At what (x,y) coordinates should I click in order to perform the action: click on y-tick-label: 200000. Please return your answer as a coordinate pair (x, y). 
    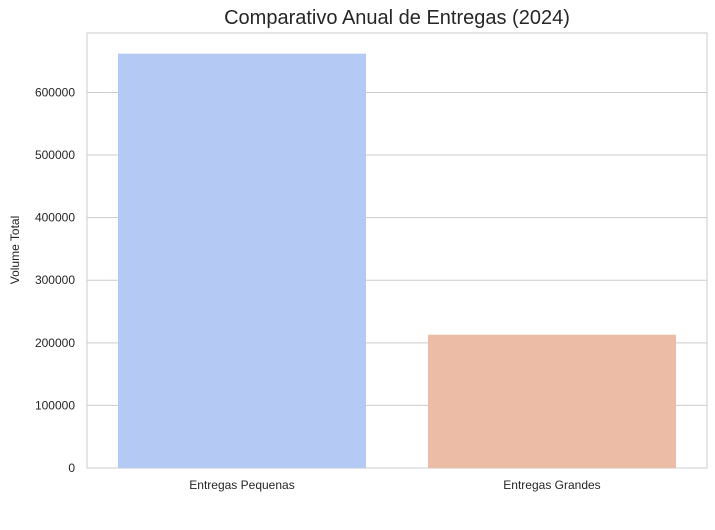
    Looking at the image, I should click on (55, 343).